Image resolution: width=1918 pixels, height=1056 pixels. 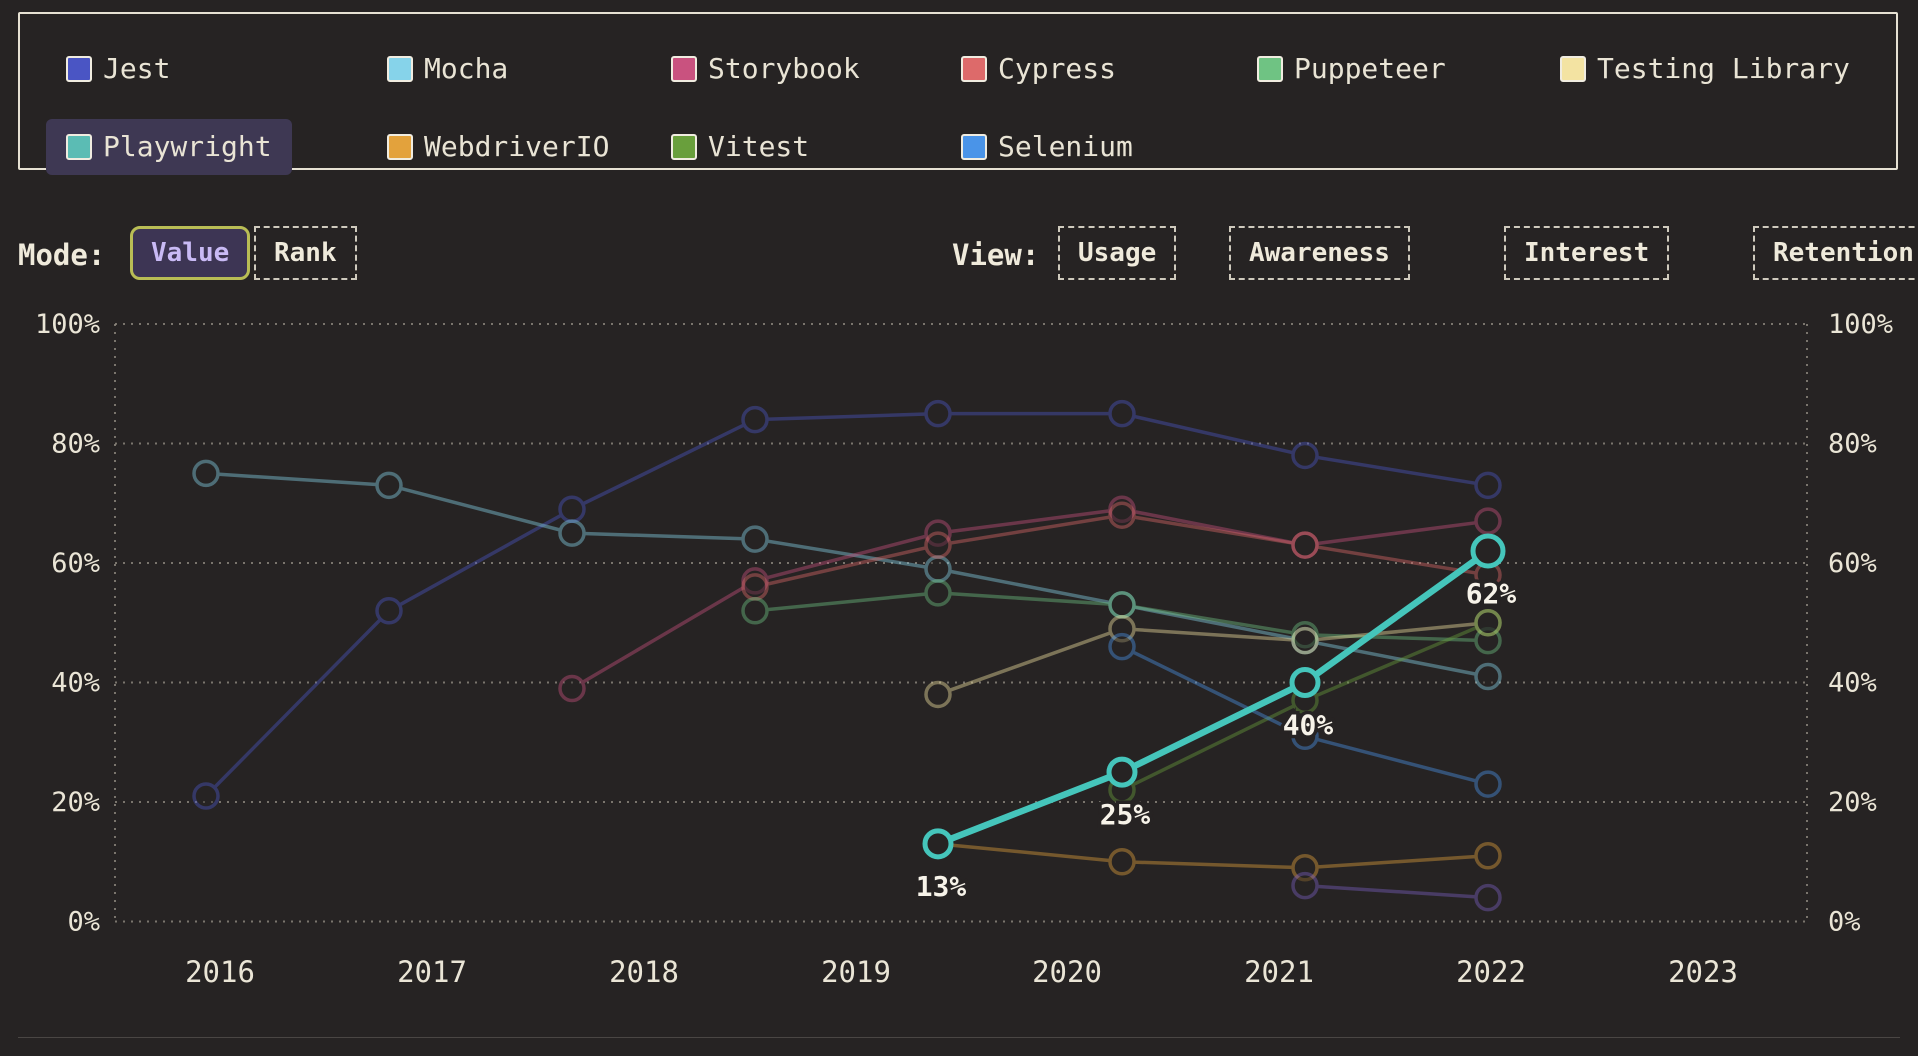 What do you see at coordinates (1067, 972) in the screenshot?
I see `svg-text: 2020` at bounding box center [1067, 972].